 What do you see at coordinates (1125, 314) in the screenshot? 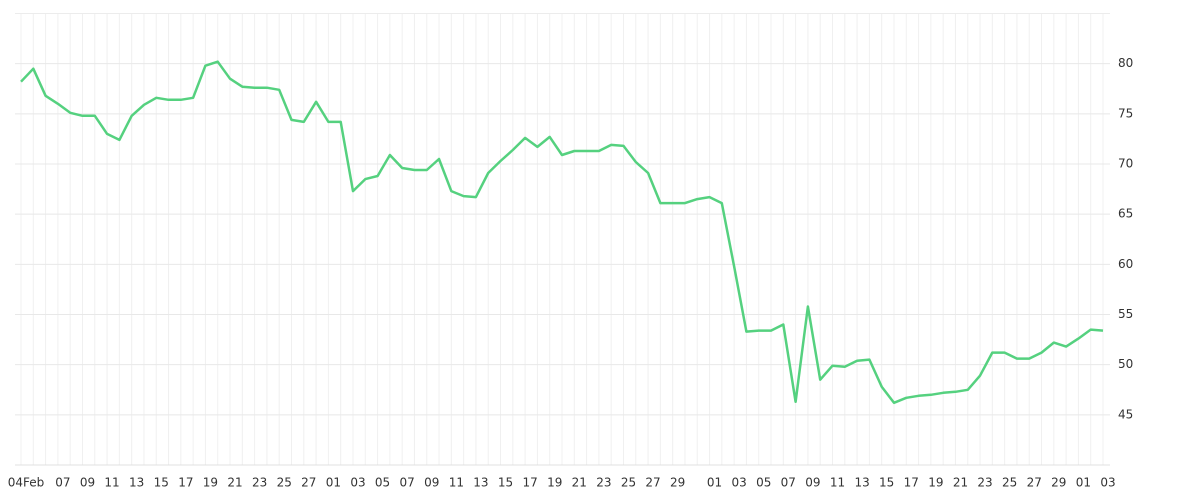
I see `y-tick-label: 55` at bounding box center [1125, 314].